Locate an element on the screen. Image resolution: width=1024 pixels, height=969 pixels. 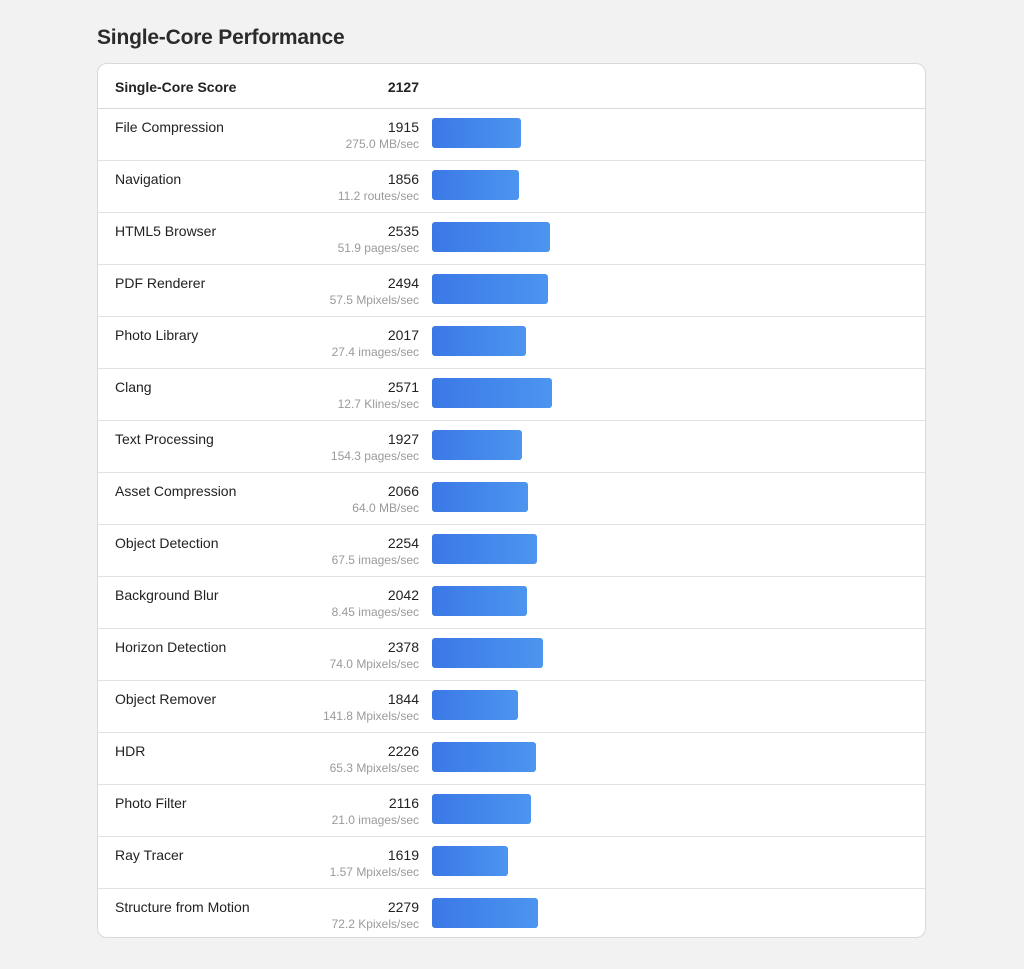
benchmark-rate: 1.57 Mpixels/sec is located at coordinates (374, 872).